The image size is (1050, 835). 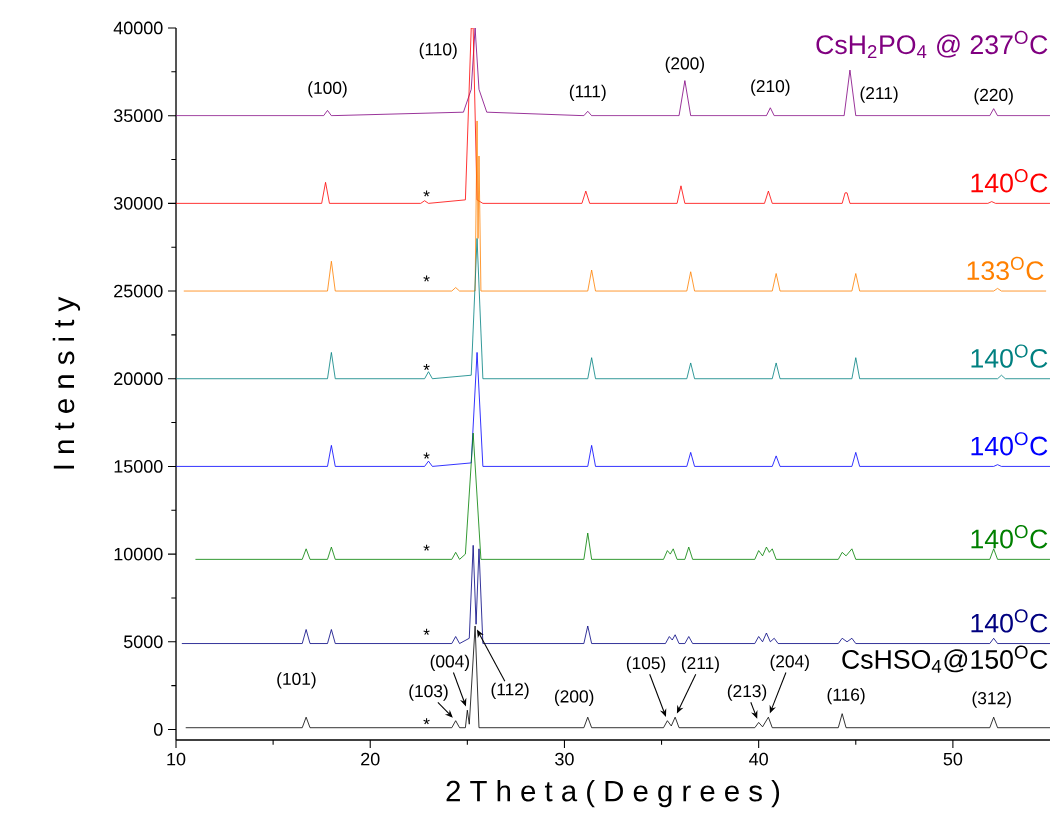 What do you see at coordinates (993, 96) in the screenshot?
I see `annotation: (220)` at bounding box center [993, 96].